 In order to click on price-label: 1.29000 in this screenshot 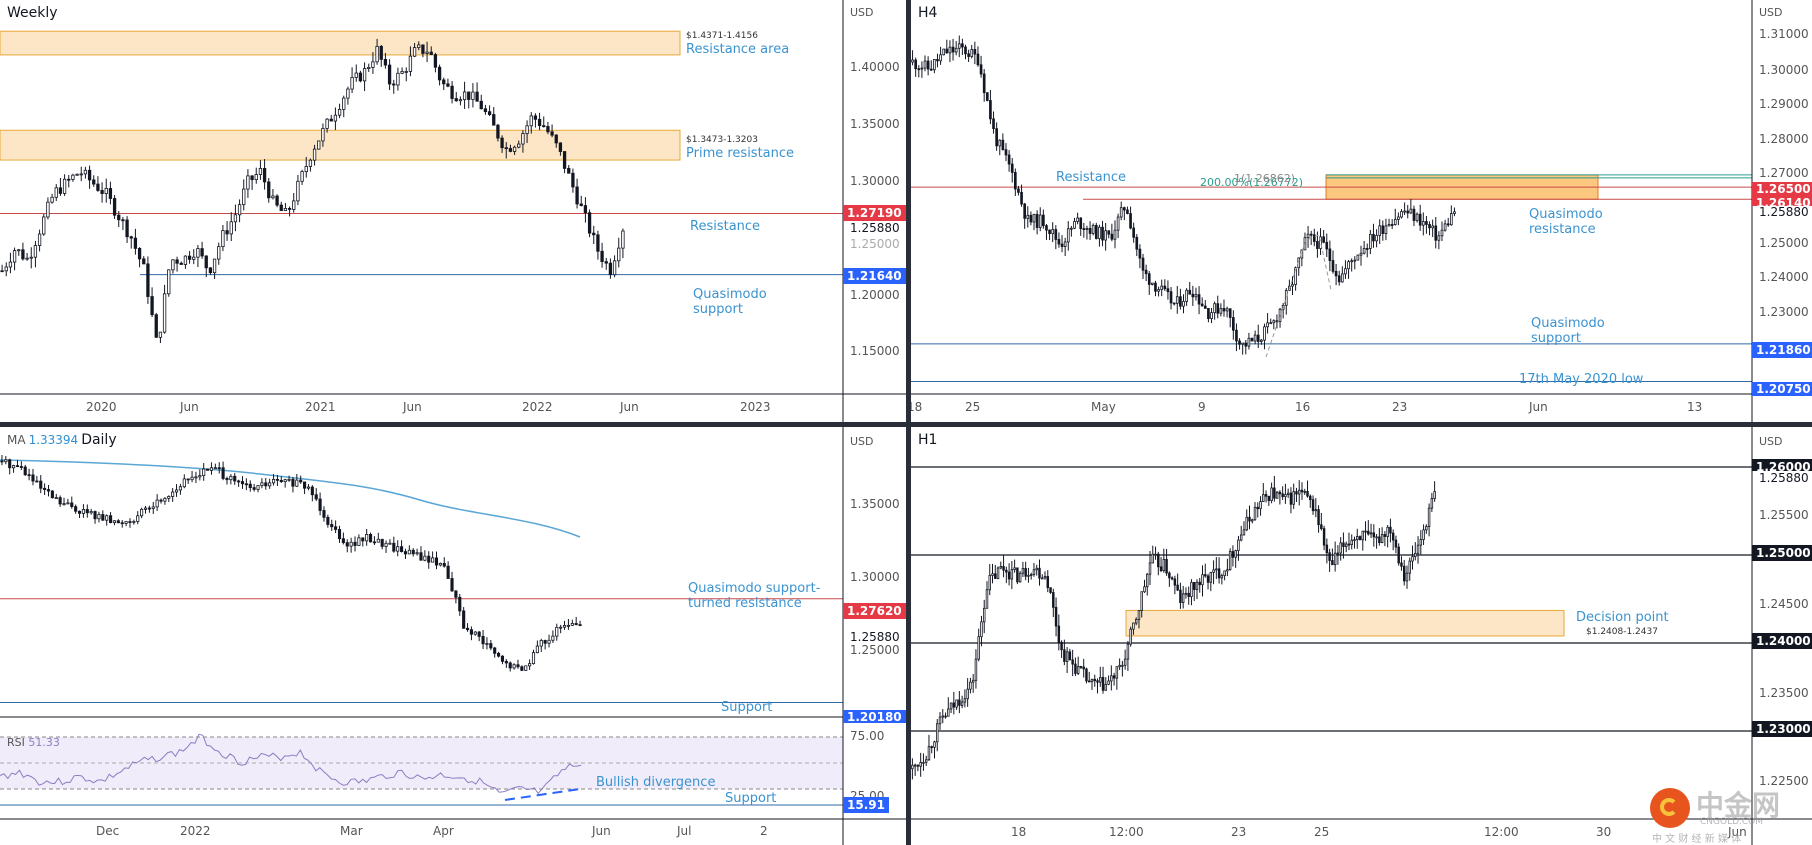, I will do `click(1784, 104)`.